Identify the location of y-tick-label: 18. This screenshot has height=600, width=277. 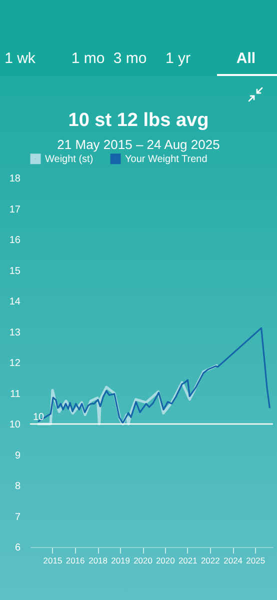
(15, 179).